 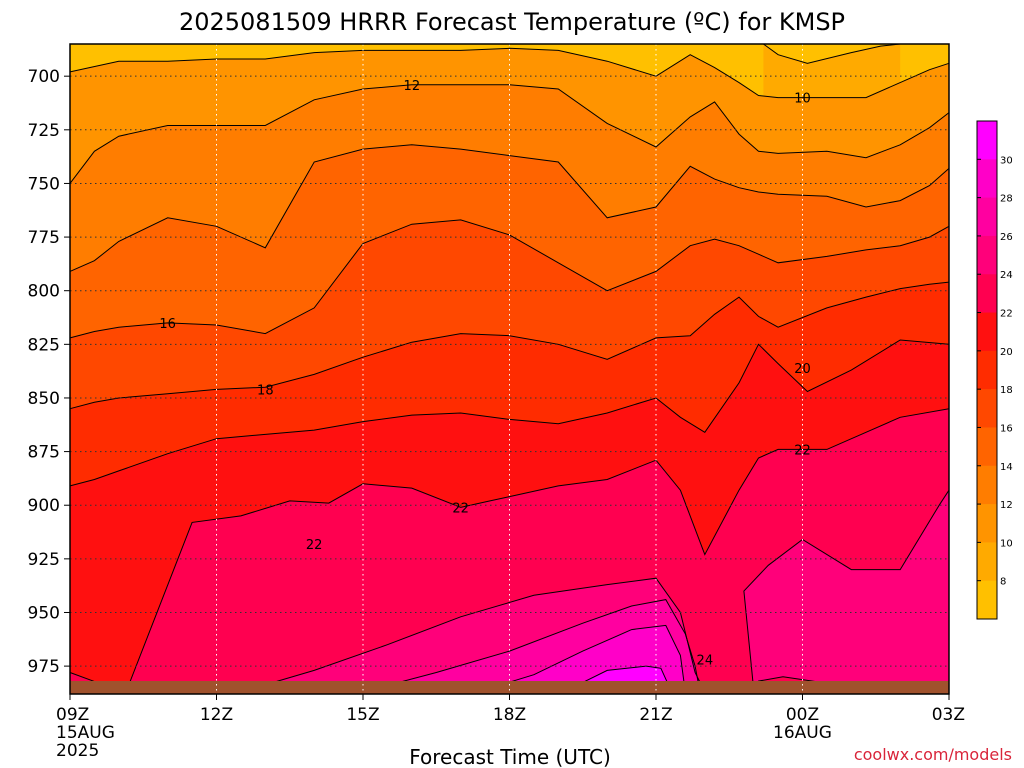 What do you see at coordinates (933, 754) in the screenshot?
I see `credit-text: coolwx.com/models` at bounding box center [933, 754].